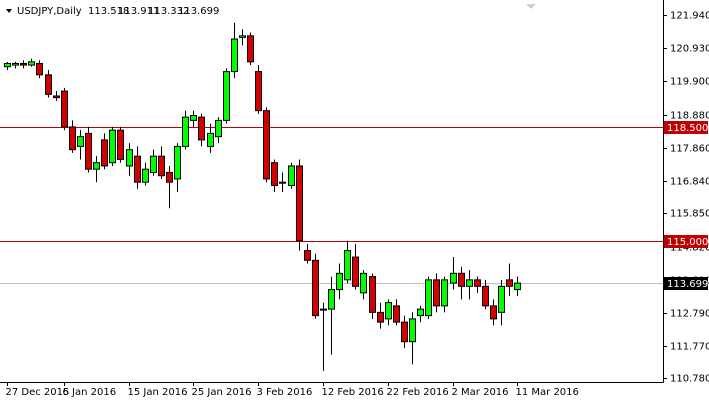  I want to click on ohlc-value: 113.332, so click(168, 11).